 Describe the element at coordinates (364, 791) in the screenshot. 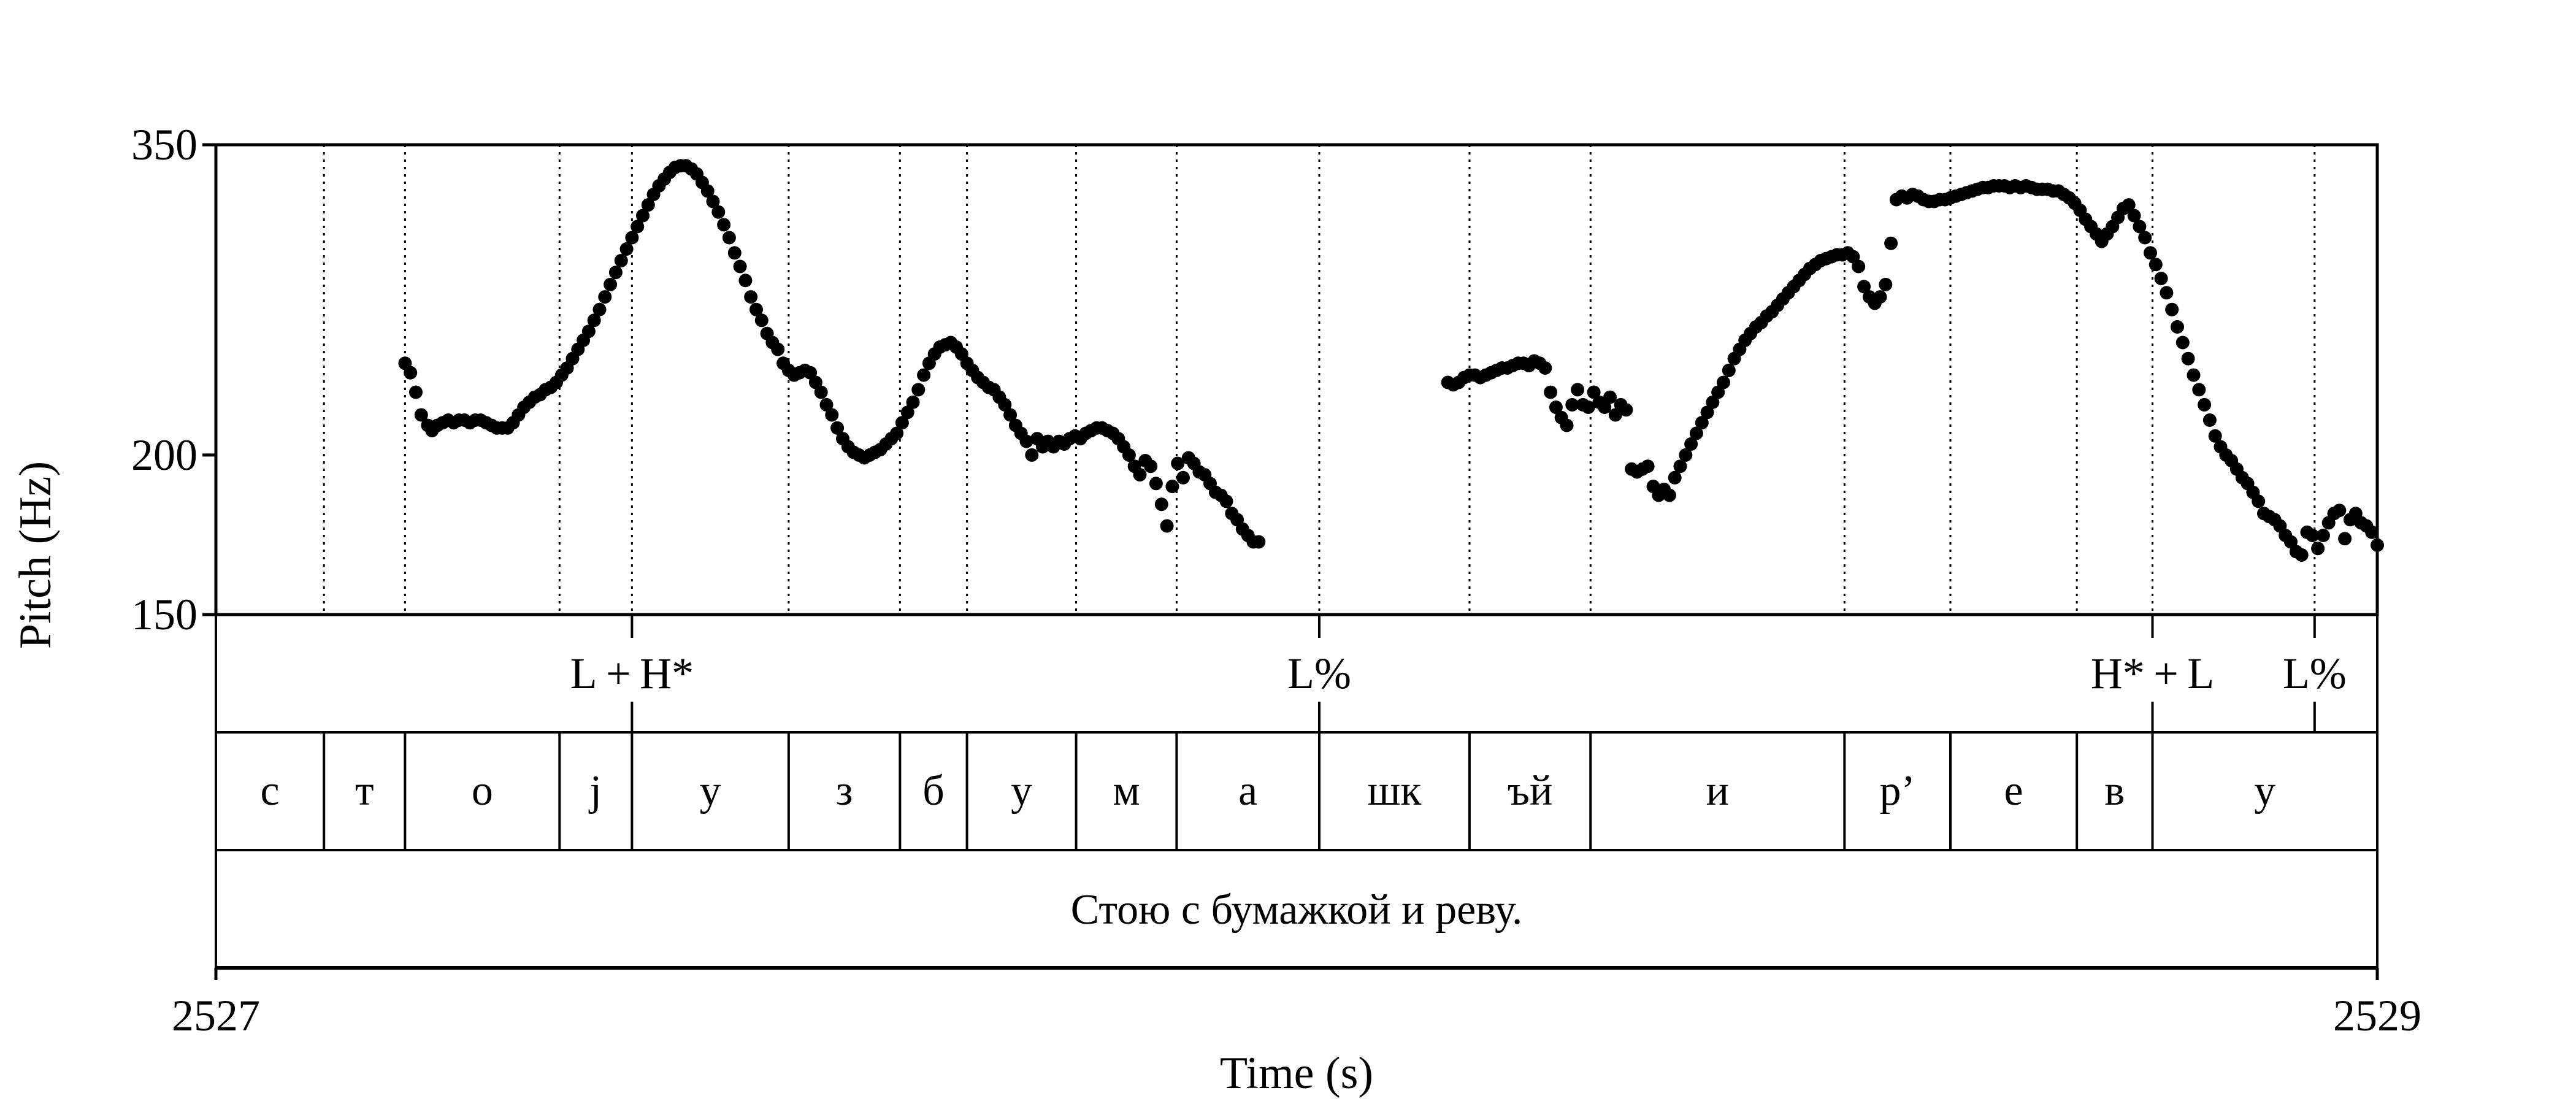

I see `segment-label: т` at that location.